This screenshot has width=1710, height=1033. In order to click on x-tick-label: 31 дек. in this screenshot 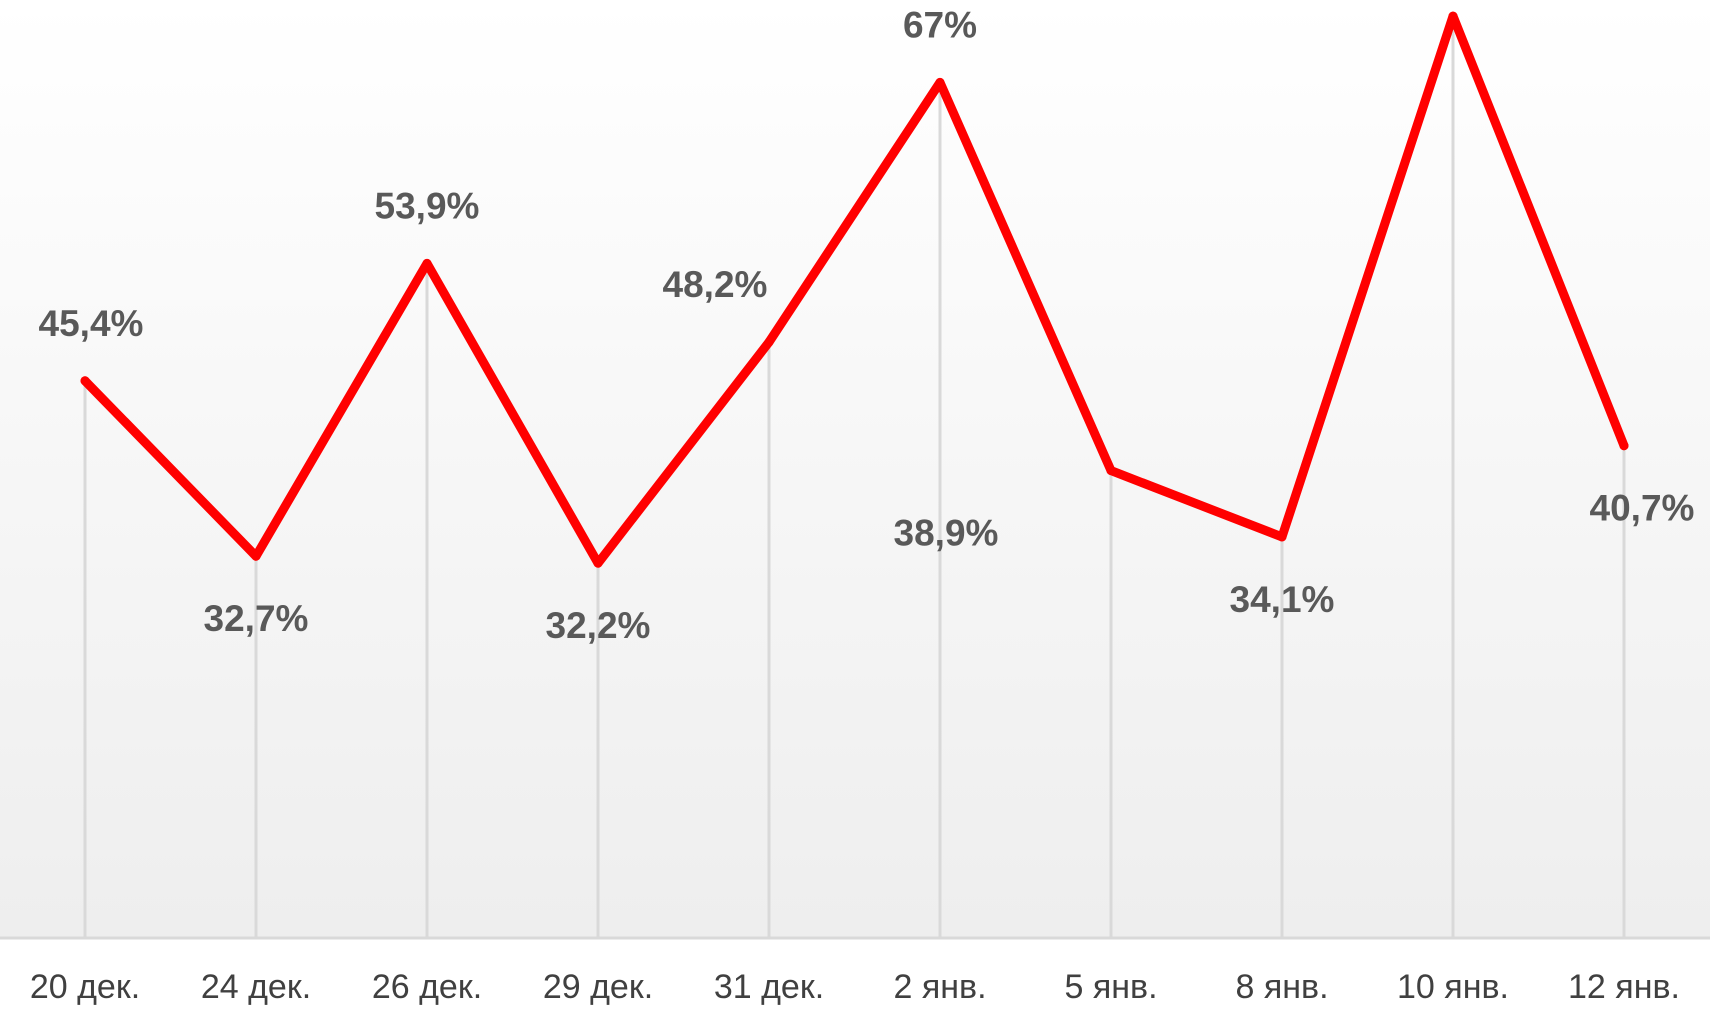, I will do `click(769, 987)`.